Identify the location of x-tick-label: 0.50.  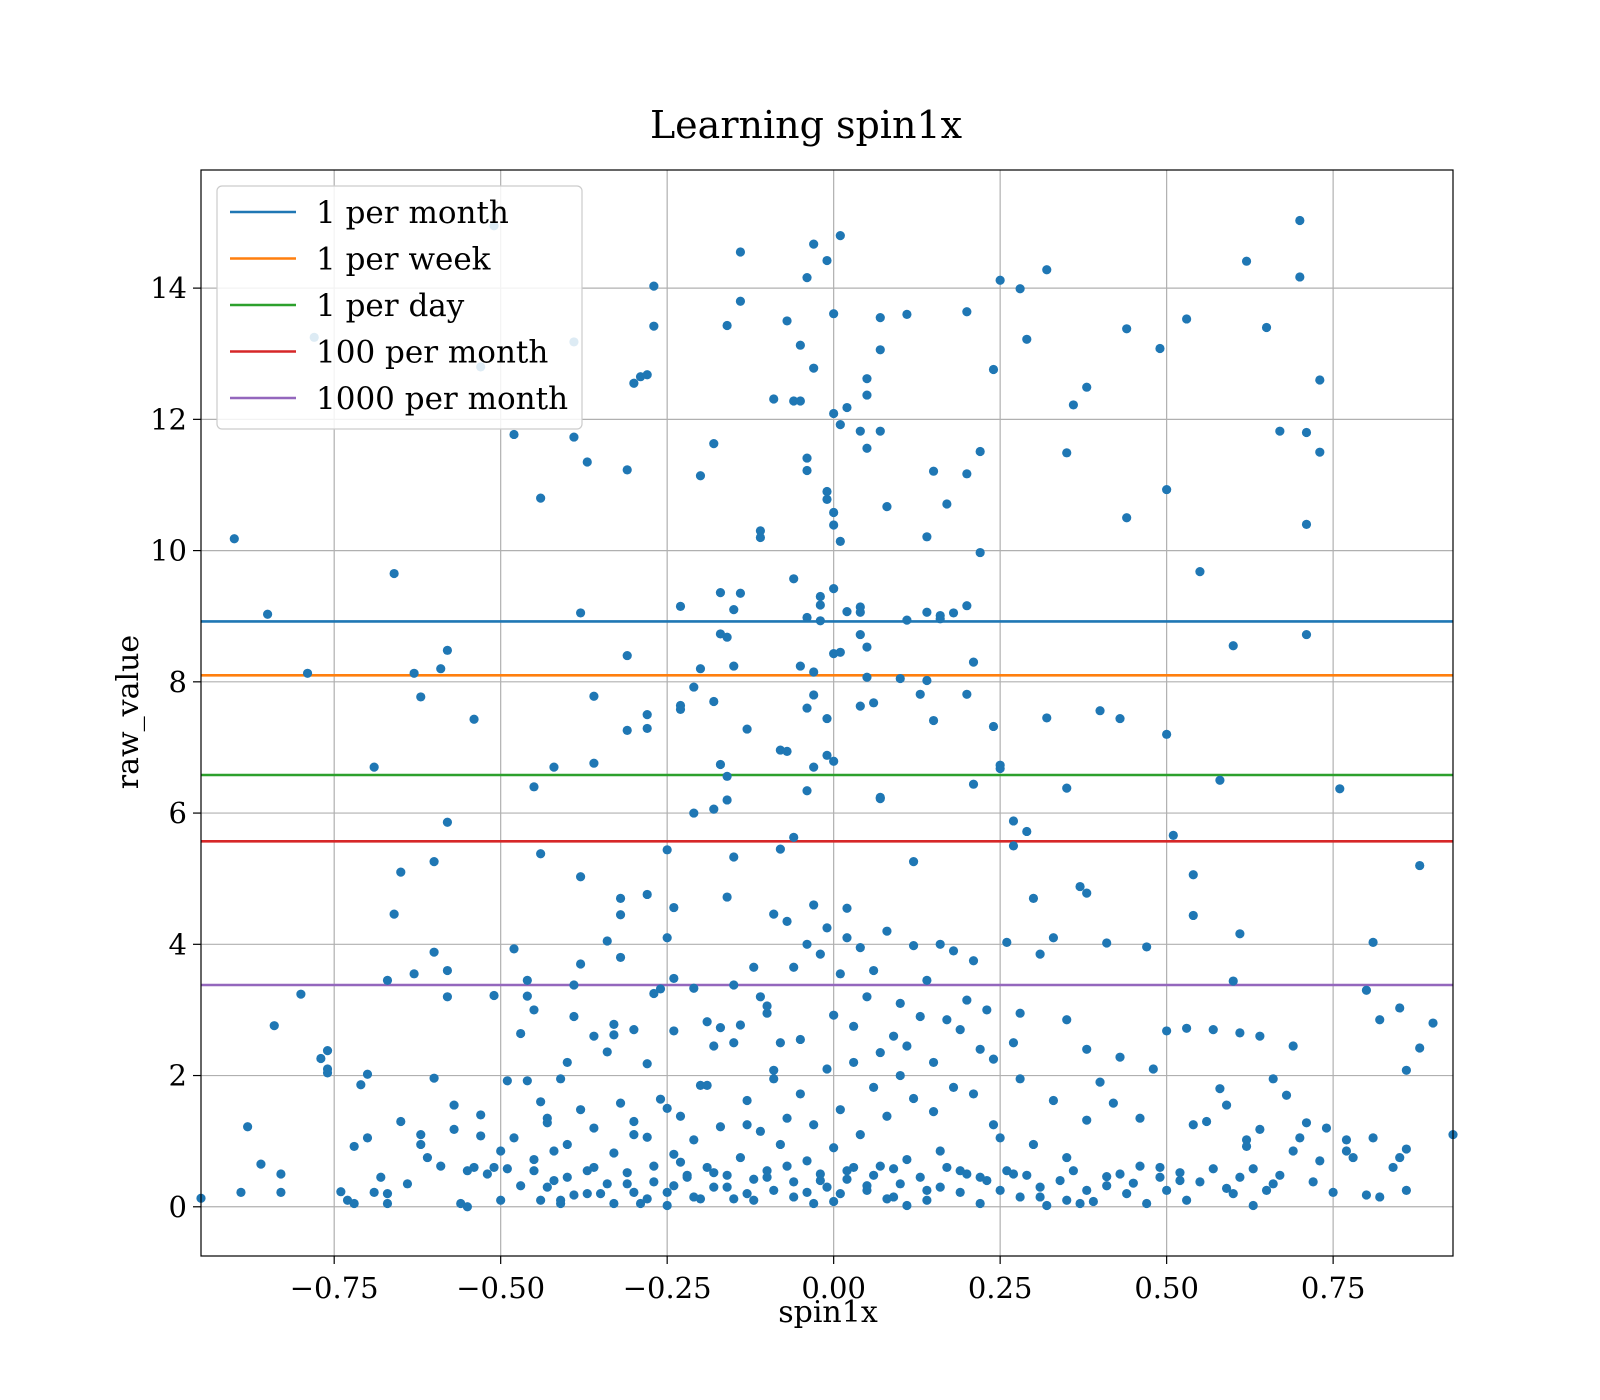
(1166, 1288).